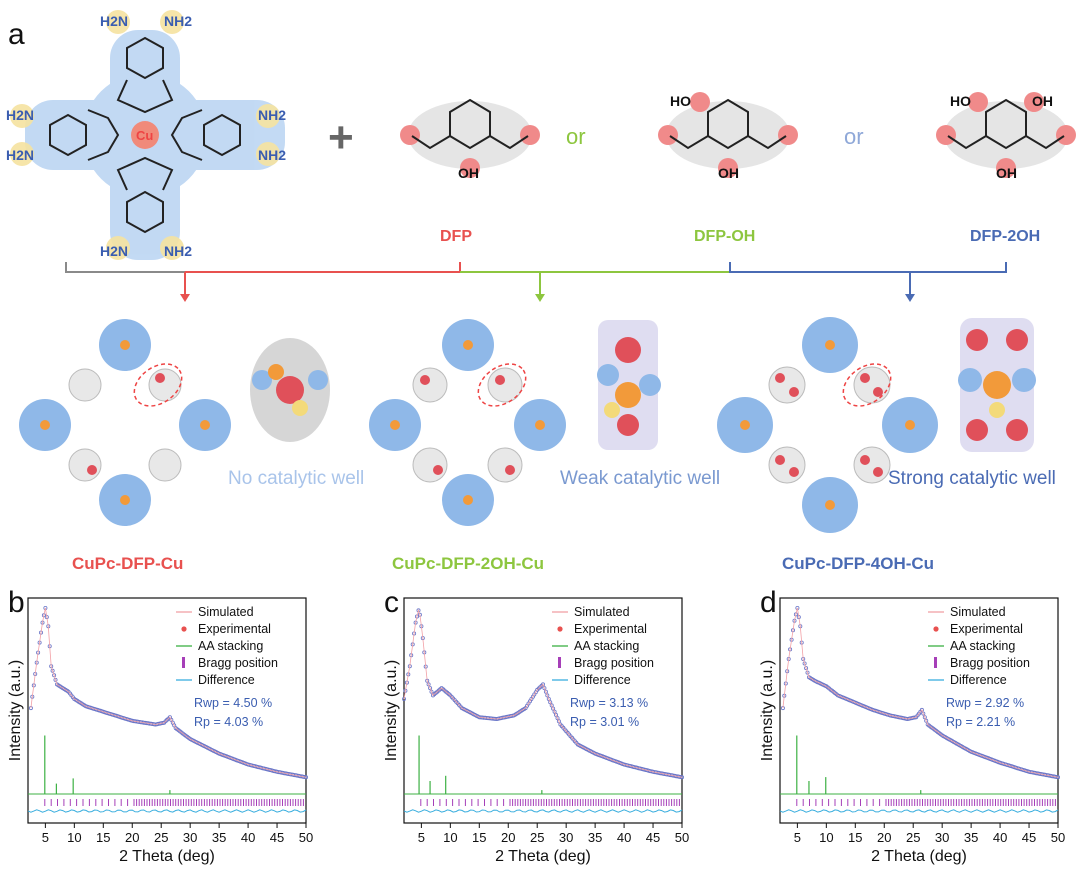  I want to click on x-tick-label: 45, so click(277, 837).